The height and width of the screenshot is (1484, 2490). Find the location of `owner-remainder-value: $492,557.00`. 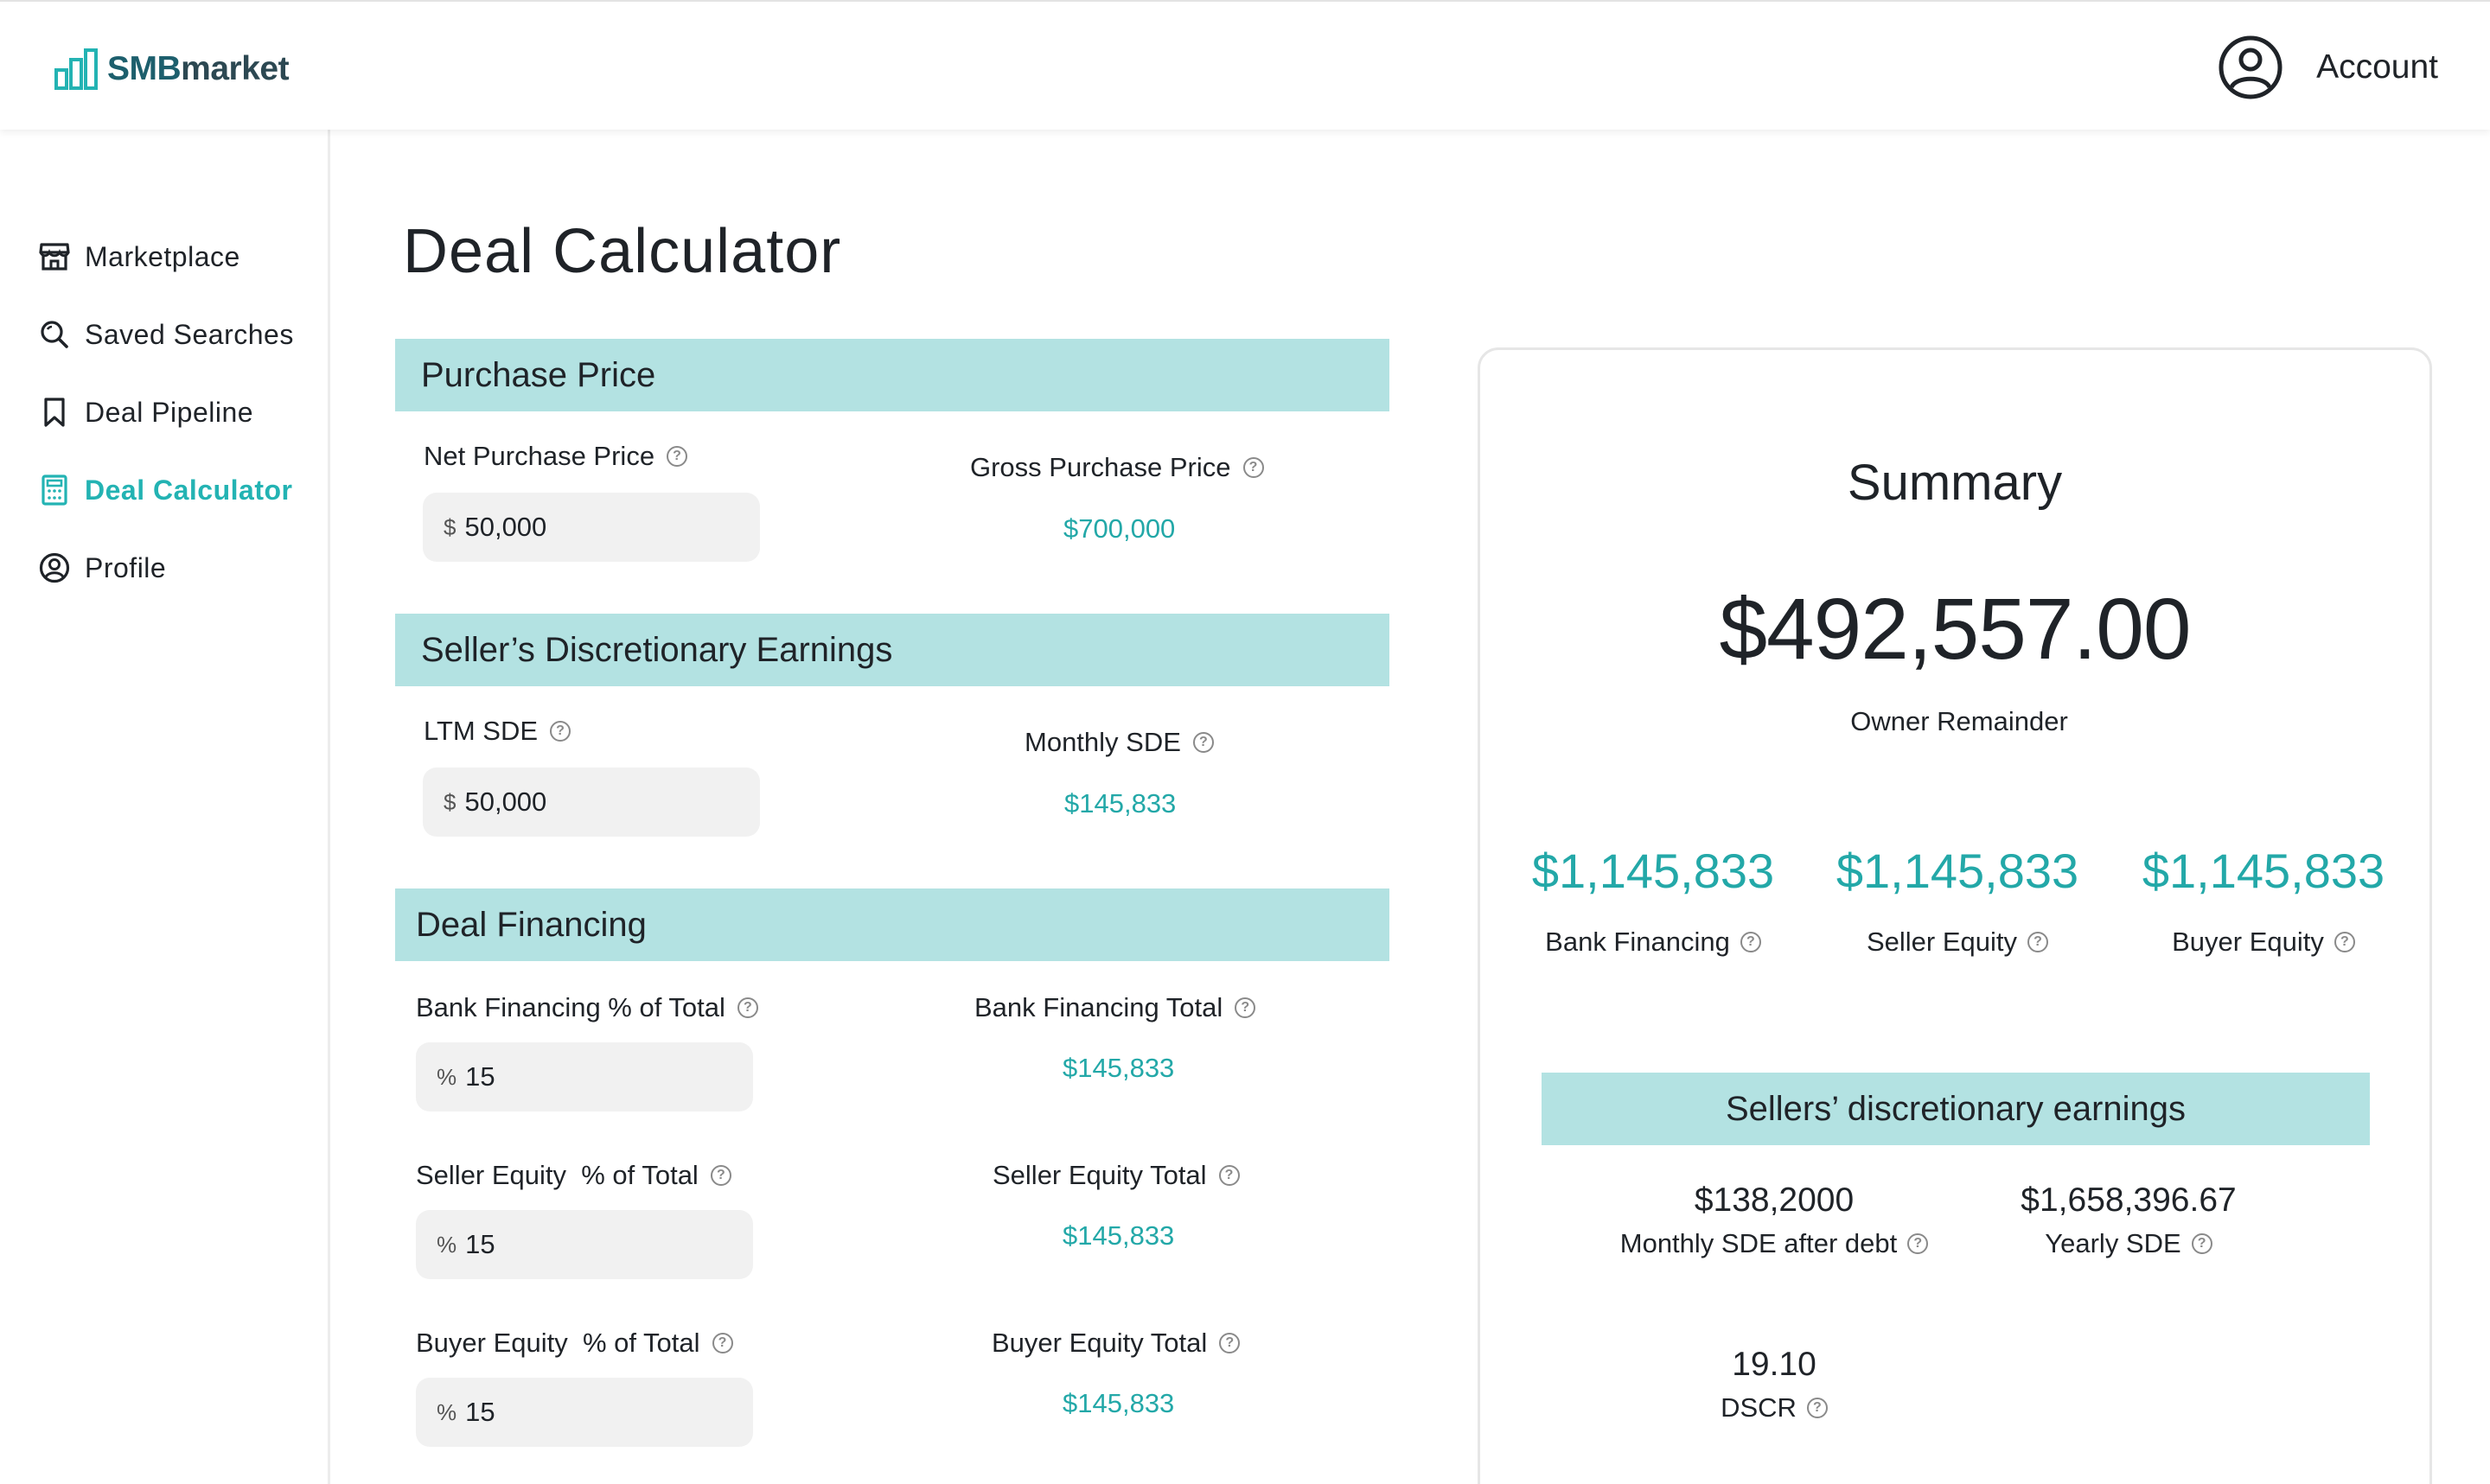

owner-remainder-value: $492,557.00 is located at coordinates (1955, 630).